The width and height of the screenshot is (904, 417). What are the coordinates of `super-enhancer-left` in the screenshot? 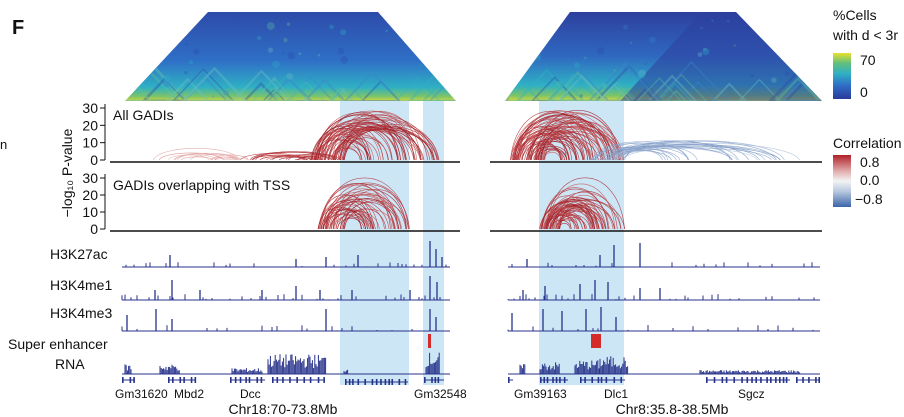 It's located at (429, 341).